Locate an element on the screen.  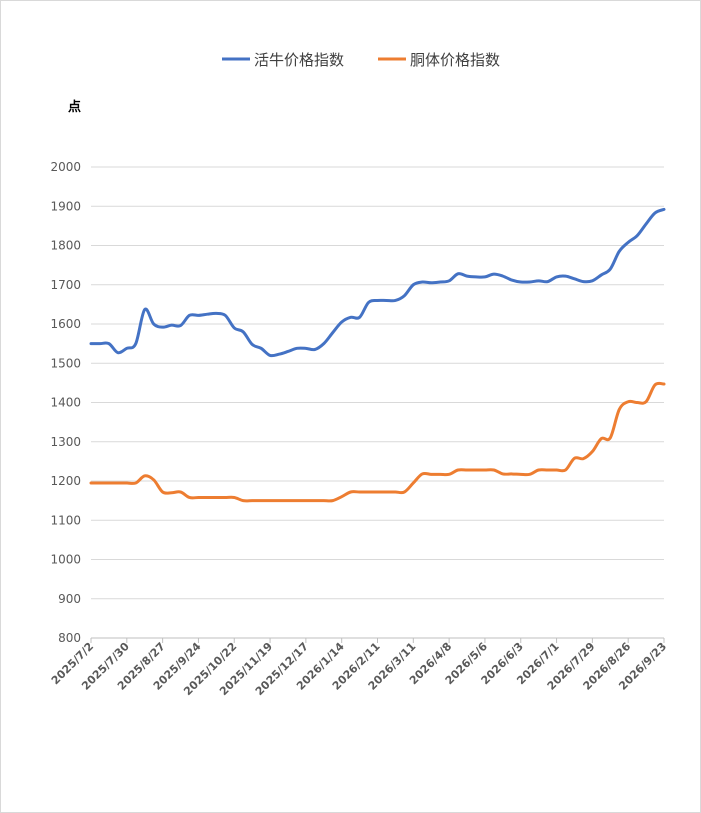
legend: 活牛价格指数 胴体价格指数 is located at coordinates (361, 60).